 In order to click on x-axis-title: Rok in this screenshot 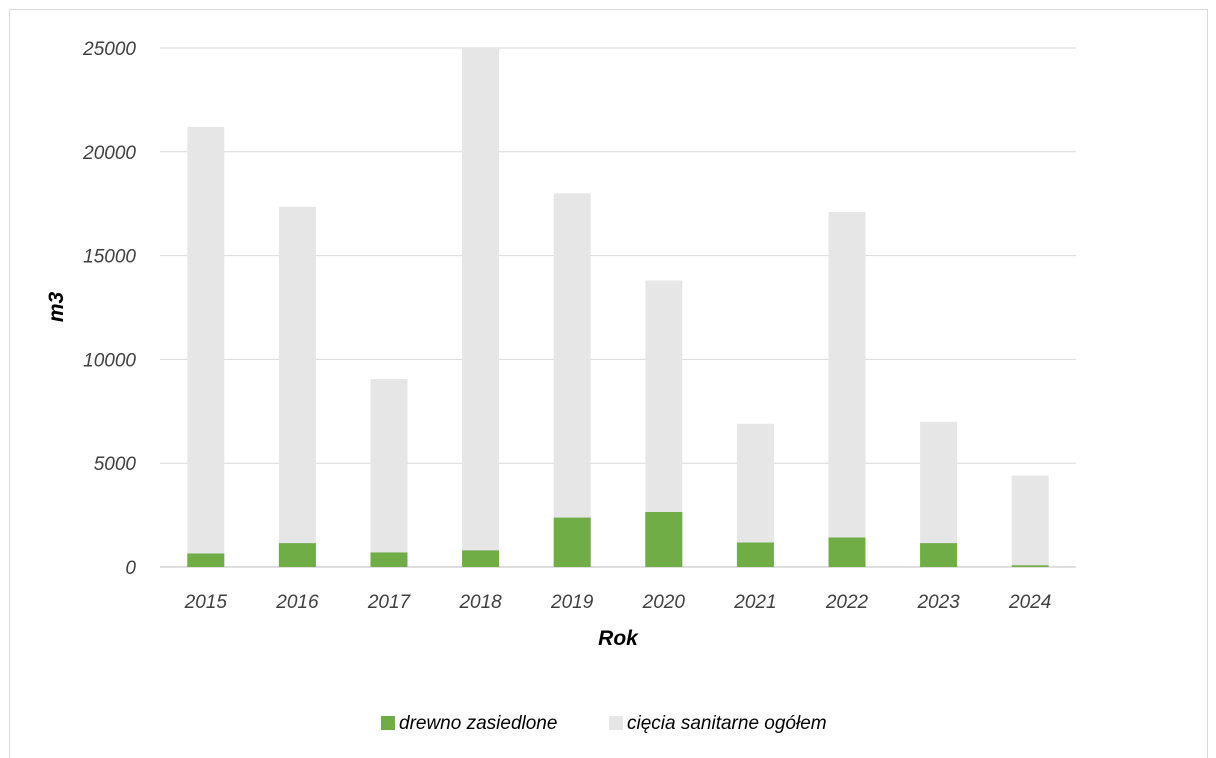, I will do `click(618, 638)`.